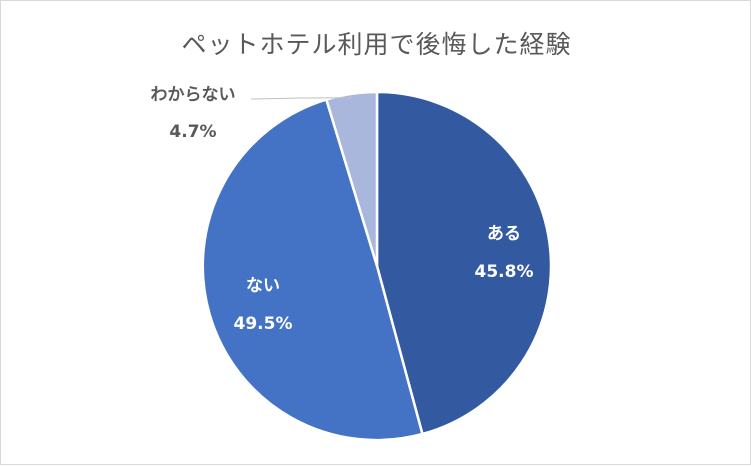  What do you see at coordinates (376, 44) in the screenshot?
I see `chart-title: ペットホテル利用で後悔した経験` at bounding box center [376, 44].